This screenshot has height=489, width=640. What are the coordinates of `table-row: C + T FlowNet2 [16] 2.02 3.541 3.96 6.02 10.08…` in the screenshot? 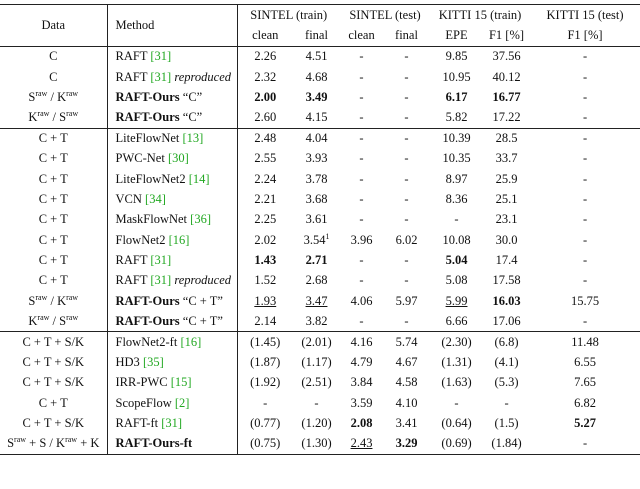 It's located at (320, 240).